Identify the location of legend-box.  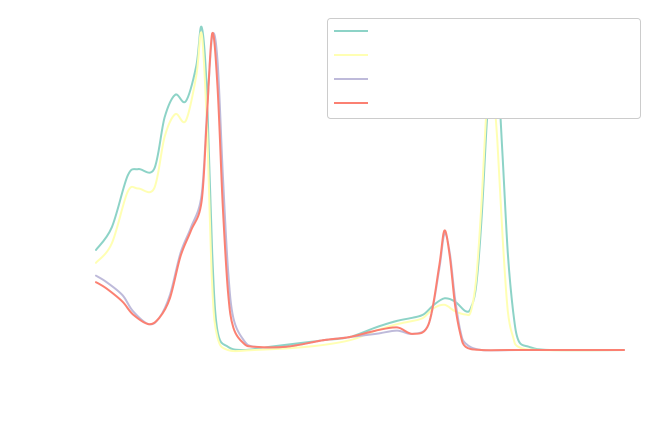
(484, 68).